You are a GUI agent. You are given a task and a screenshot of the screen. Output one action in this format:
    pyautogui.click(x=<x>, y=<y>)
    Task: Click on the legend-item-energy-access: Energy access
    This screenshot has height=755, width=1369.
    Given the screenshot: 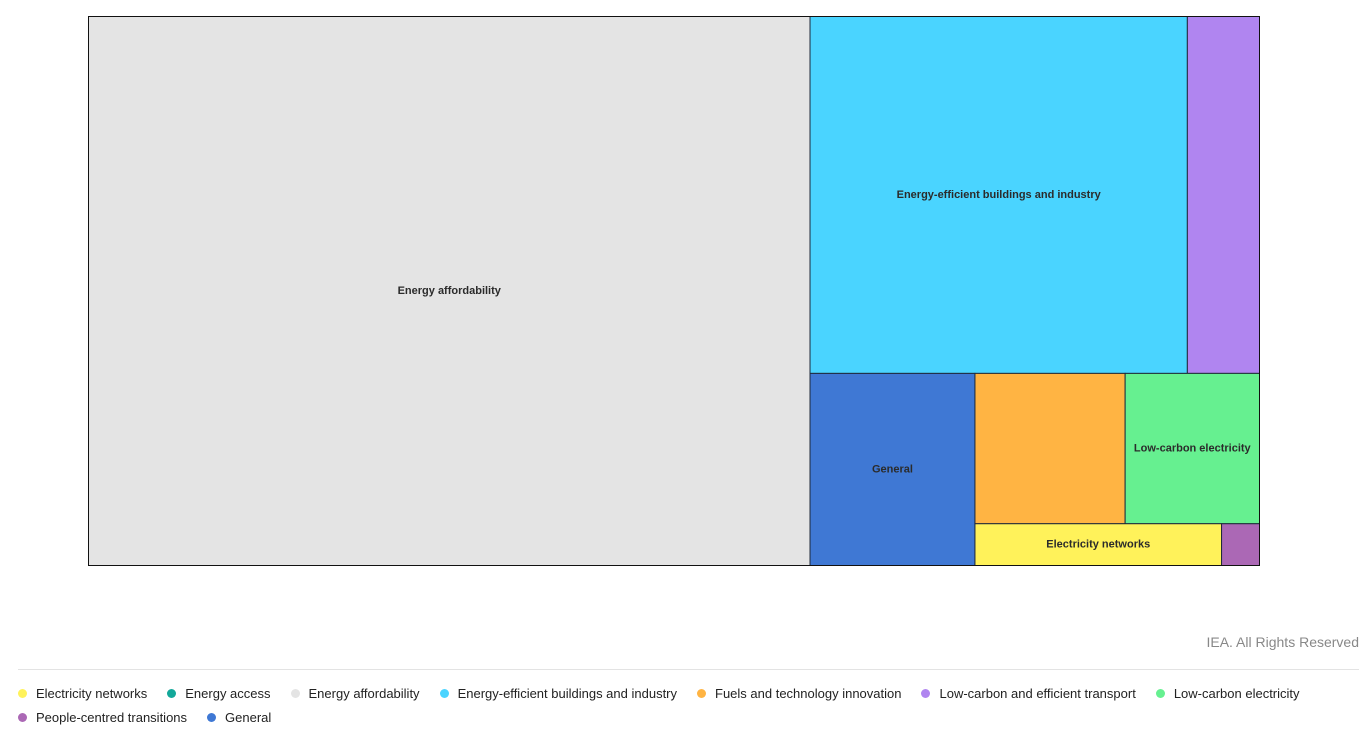 What is the action you would take?
    pyautogui.click(x=219, y=693)
    